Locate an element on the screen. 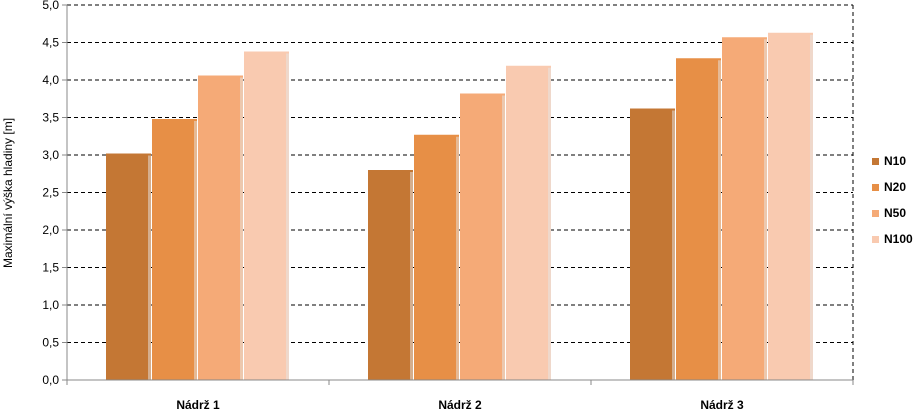 The height and width of the screenshot is (410, 918). legend-label-n10: N10 is located at coordinates (895, 161).